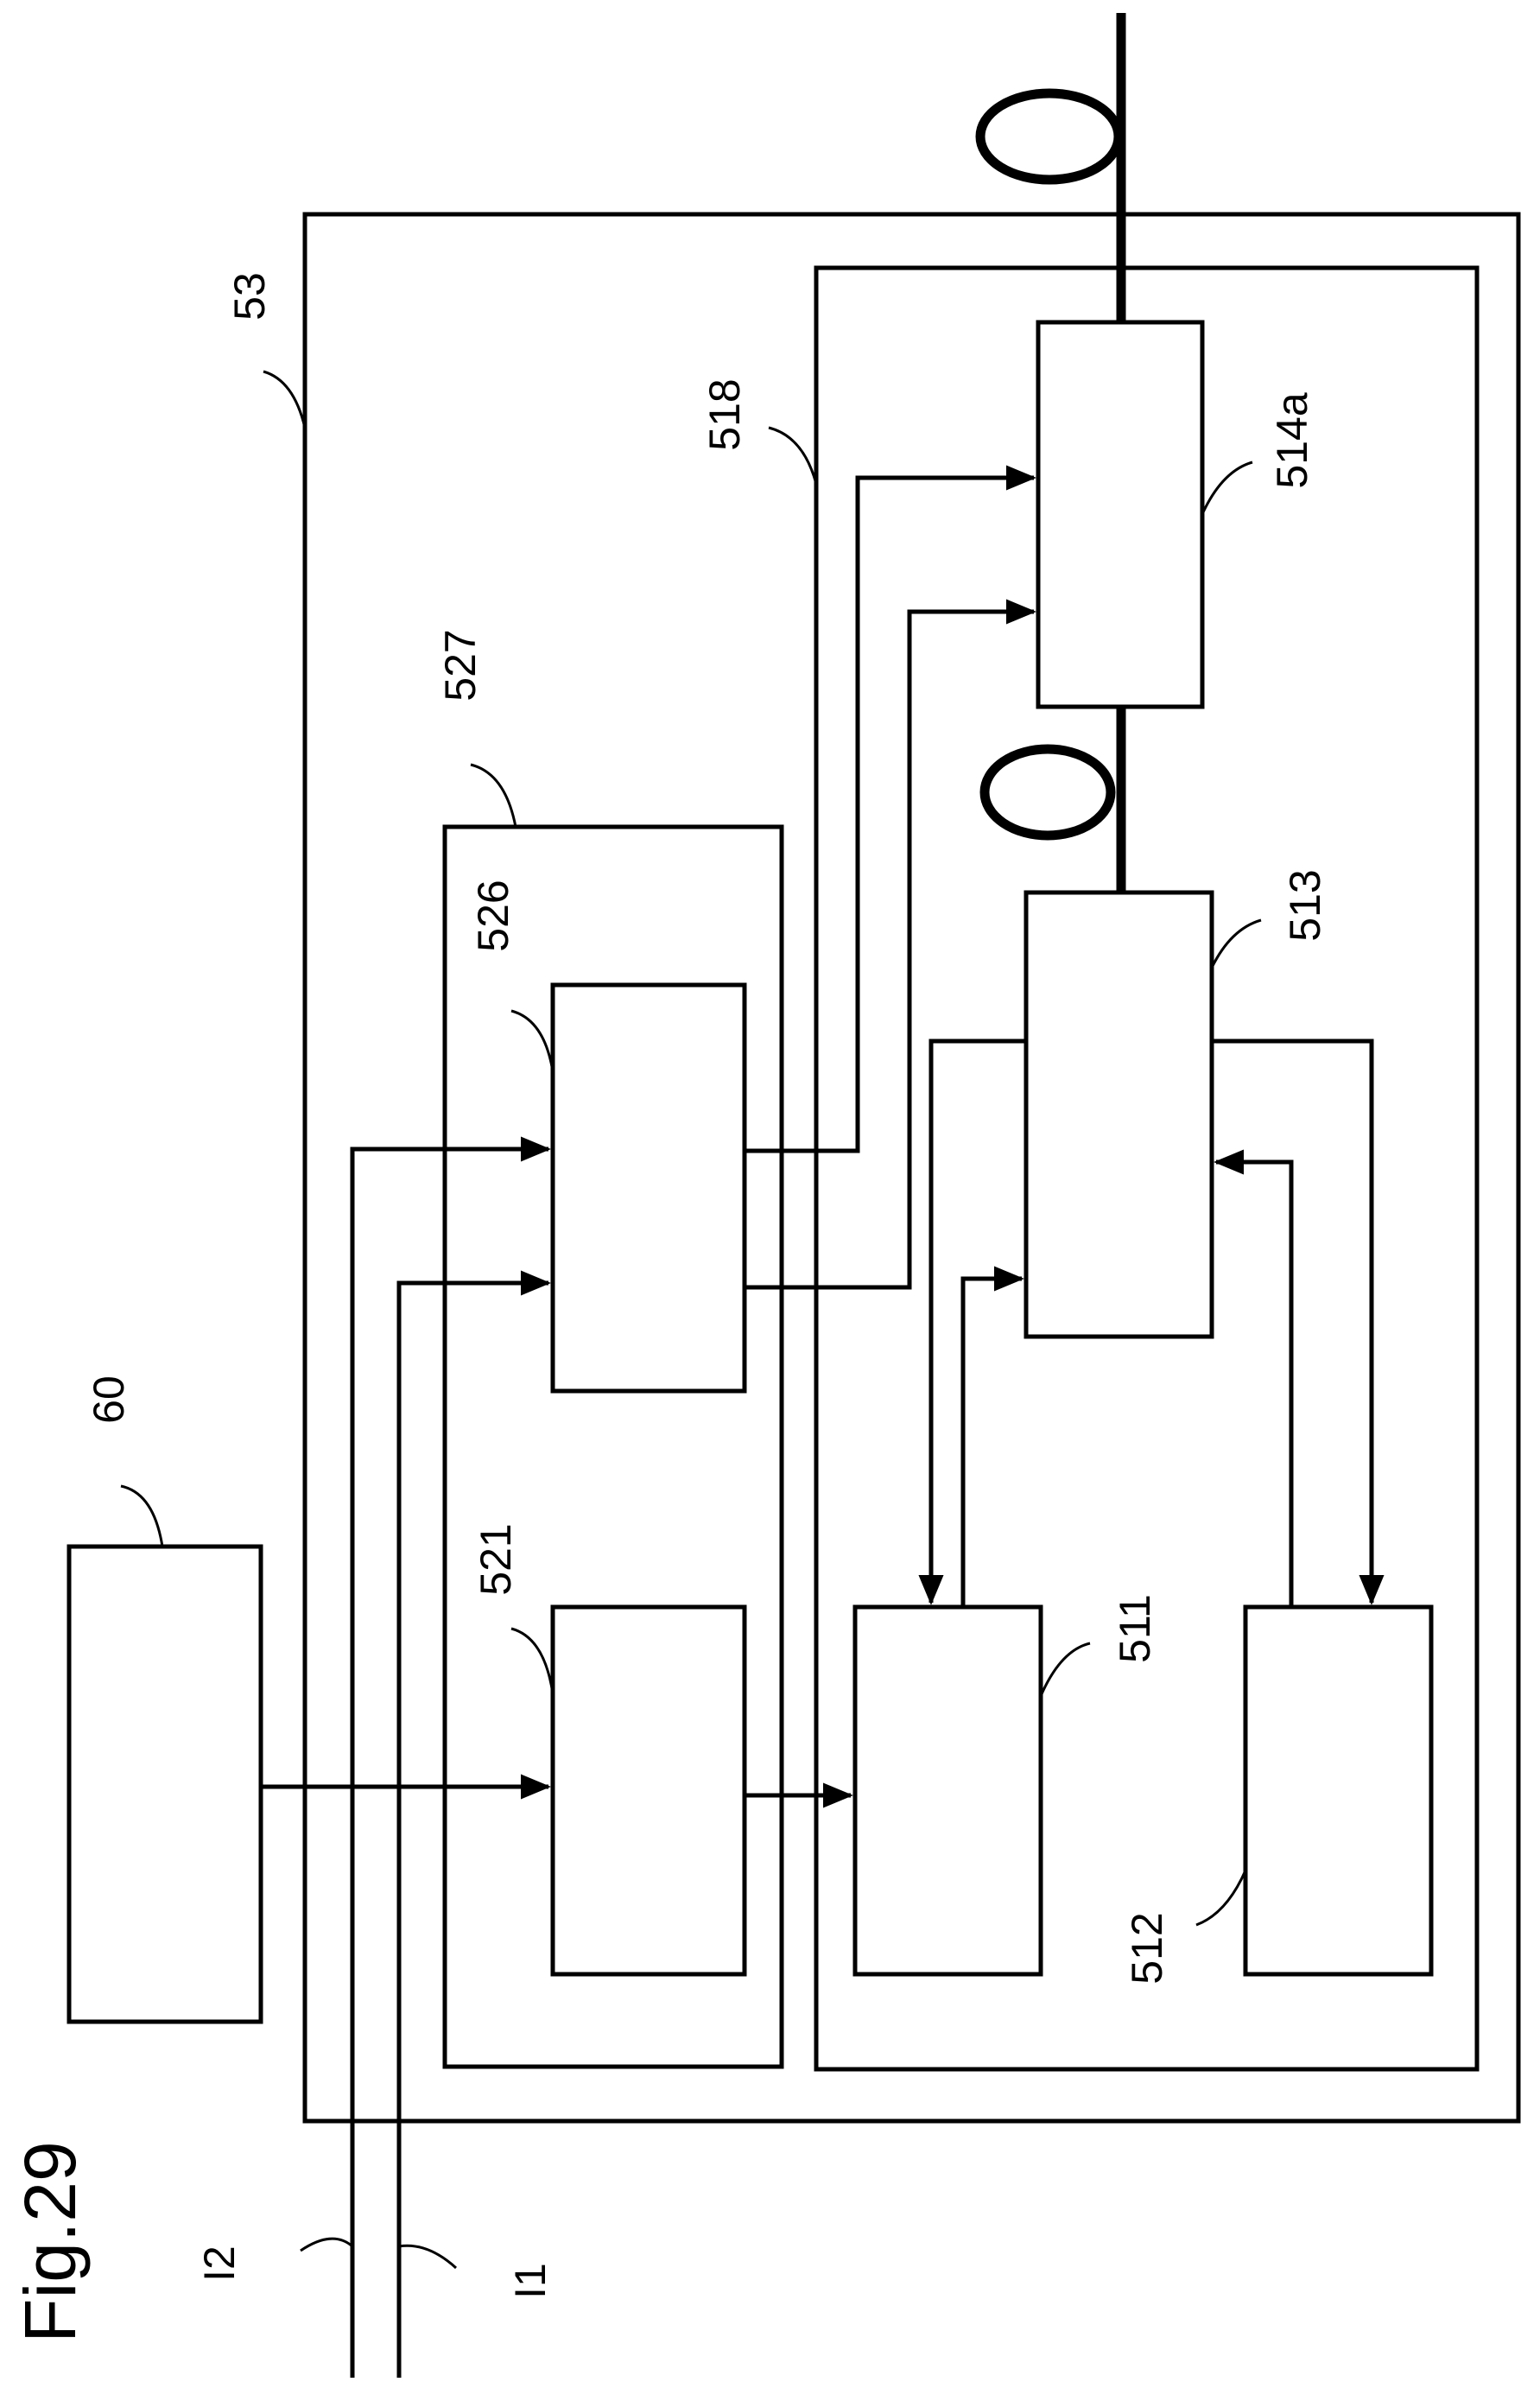 The image size is (1540, 2382). Describe the element at coordinates (1292, 440) in the screenshot. I see `label-514a: 514a` at that location.